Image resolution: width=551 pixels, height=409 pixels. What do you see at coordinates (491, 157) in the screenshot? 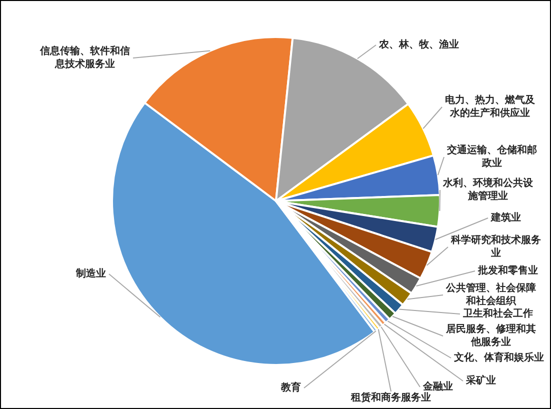
I see `slice-label: 交通运输、仓储和邮政业` at bounding box center [491, 157].